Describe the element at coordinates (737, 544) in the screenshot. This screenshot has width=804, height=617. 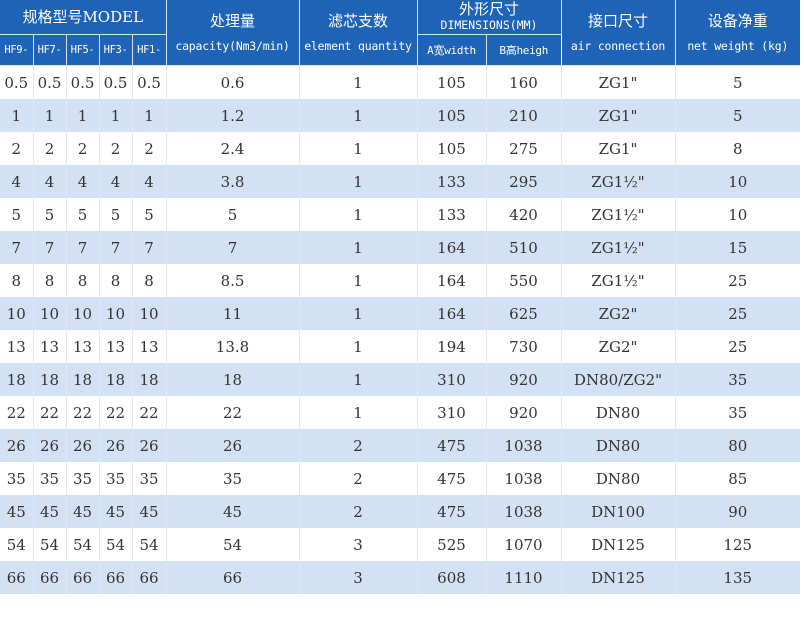
I see `net-weight-cell: 125` at that location.